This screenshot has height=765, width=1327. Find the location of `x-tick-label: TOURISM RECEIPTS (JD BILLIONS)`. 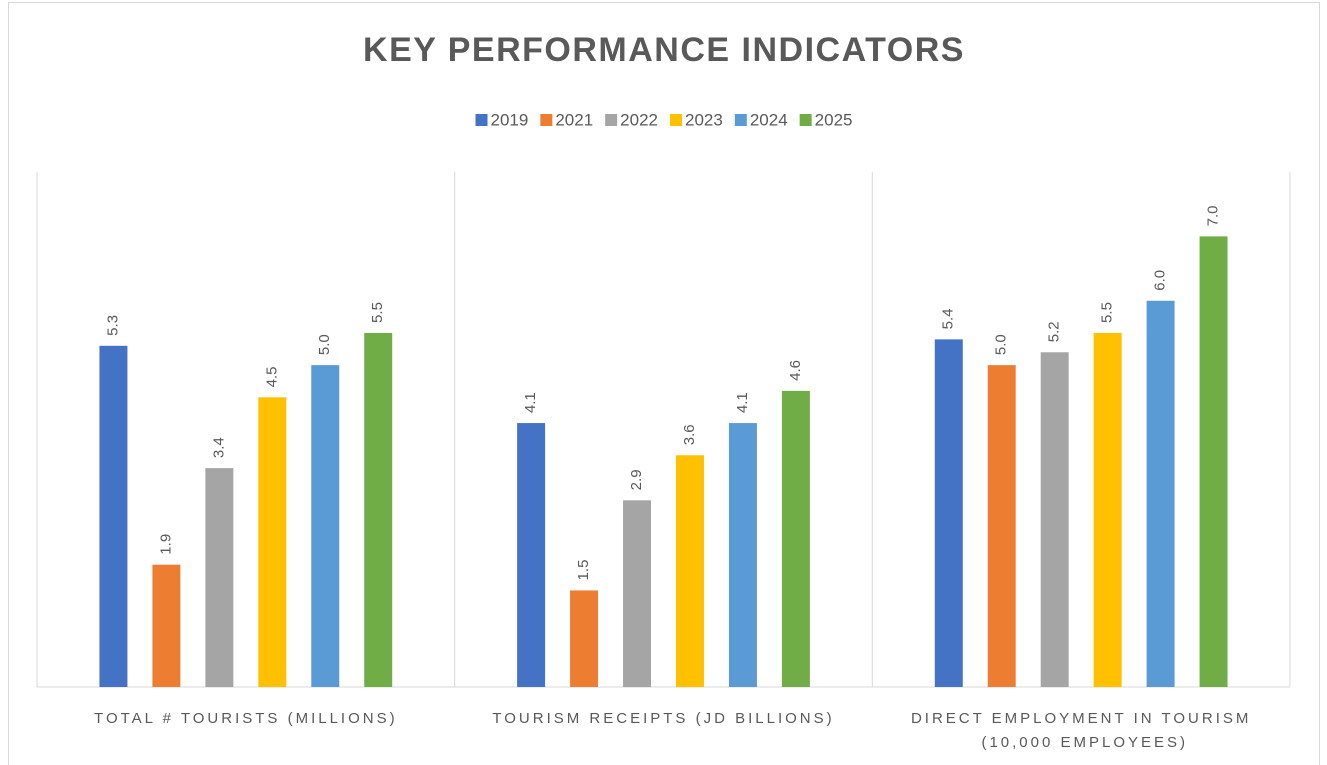

x-tick-label: TOURISM RECEIPTS (JD BILLIONS) is located at coordinates (663, 718).